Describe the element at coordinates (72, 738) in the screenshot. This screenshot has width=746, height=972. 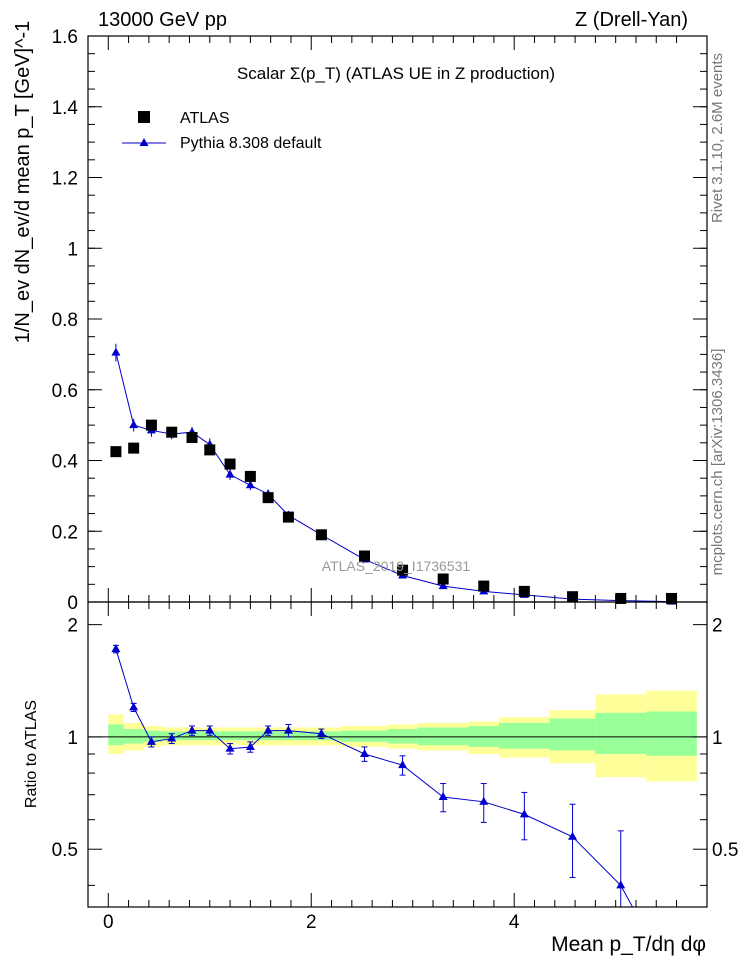
I see `ratio-y-tick-label: 1` at that location.